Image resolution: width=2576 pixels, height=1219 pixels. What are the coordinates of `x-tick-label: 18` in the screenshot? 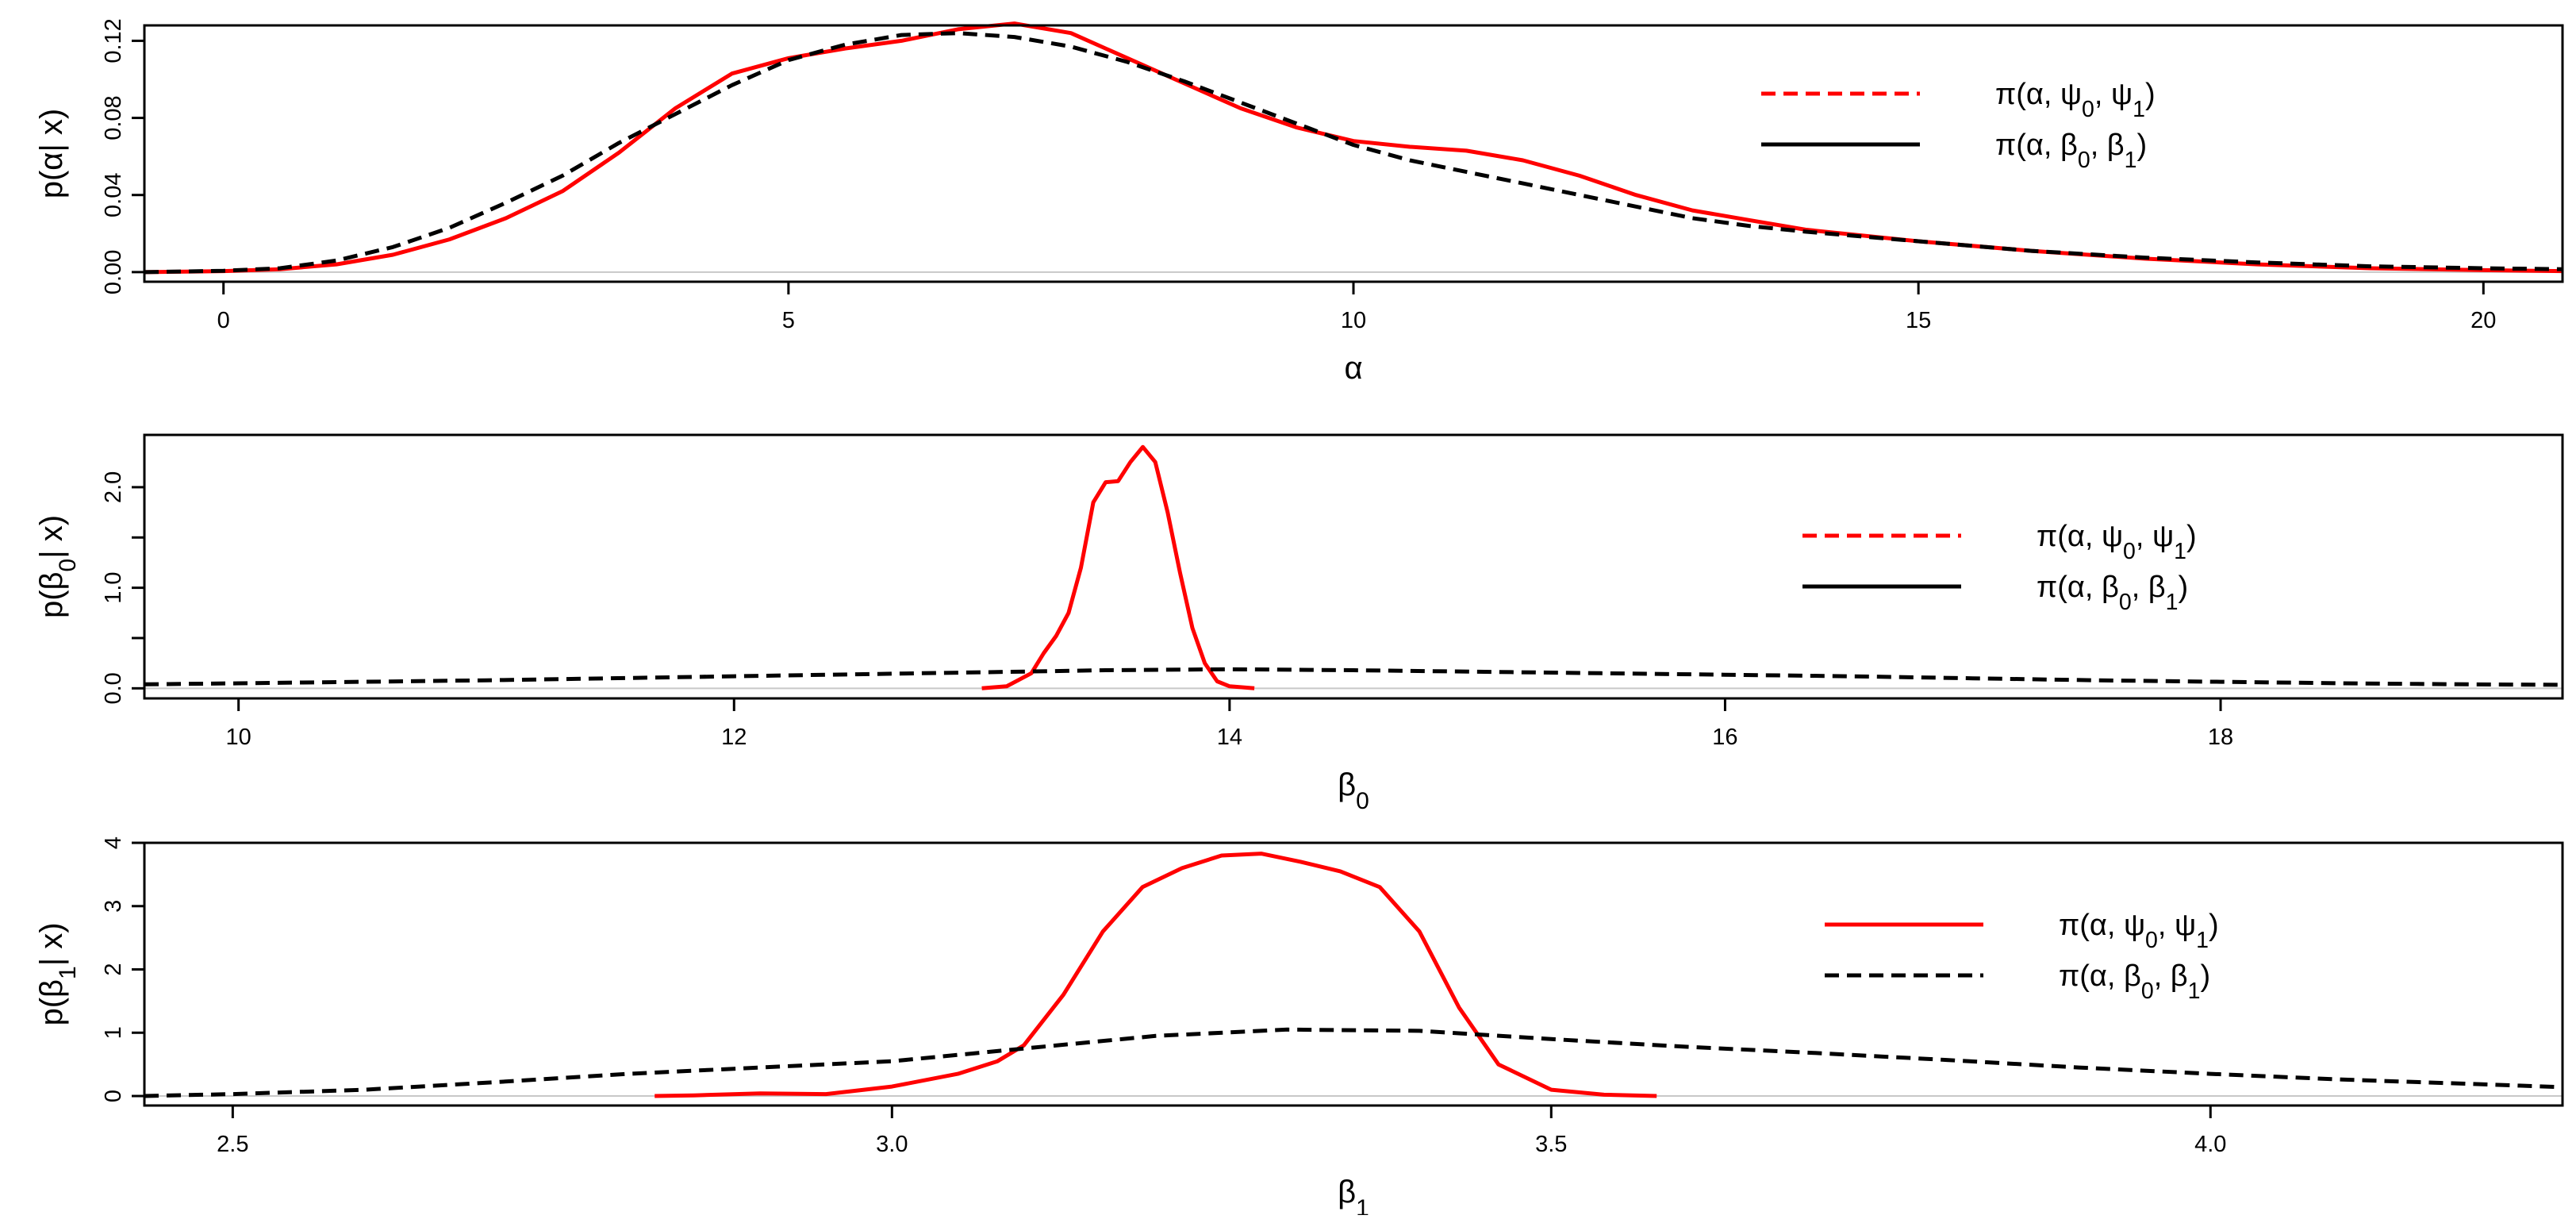 It's located at (2220, 737).